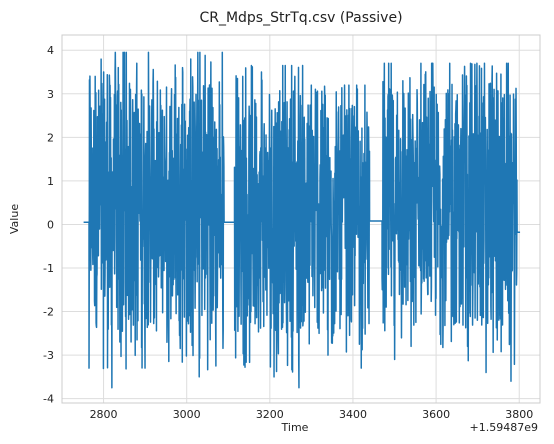 This screenshot has width=554, height=444. I want to click on x-tick-label: 3000, so click(187, 414).